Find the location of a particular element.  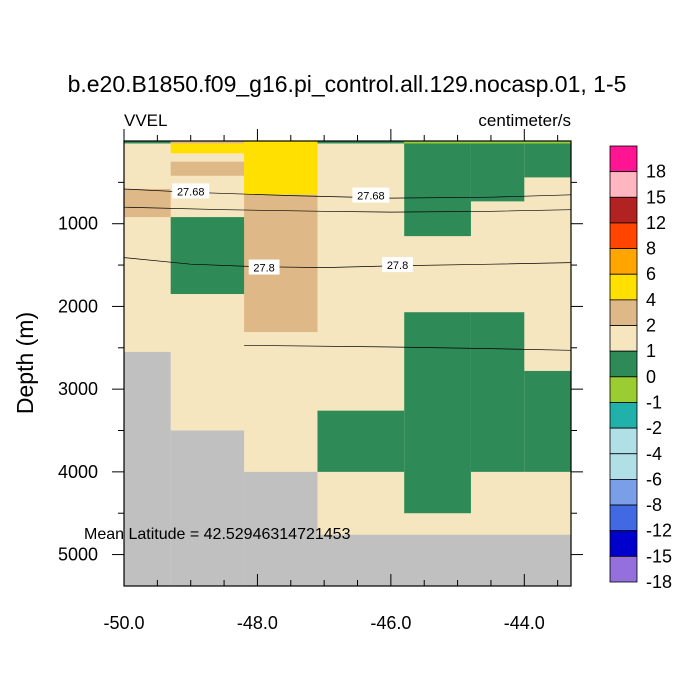

colorbar-label: 8 is located at coordinates (651, 249).